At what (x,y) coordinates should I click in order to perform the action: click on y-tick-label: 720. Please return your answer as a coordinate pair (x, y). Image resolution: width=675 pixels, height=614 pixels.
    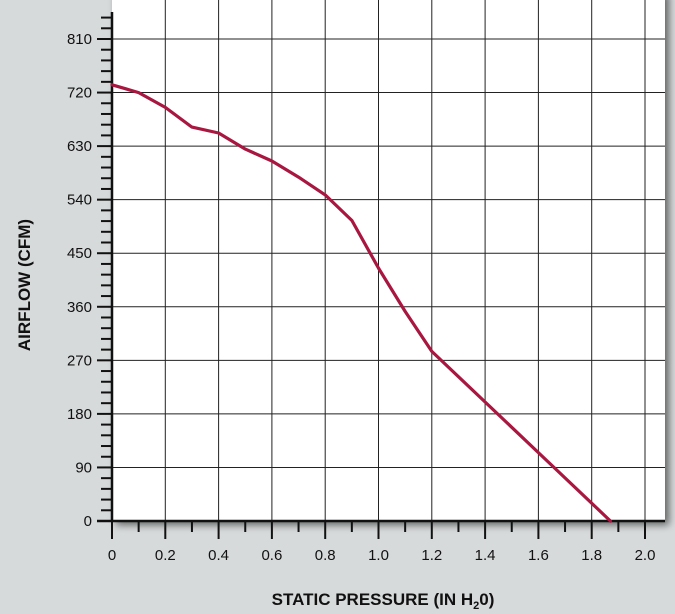
    Looking at the image, I should click on (79, 93).